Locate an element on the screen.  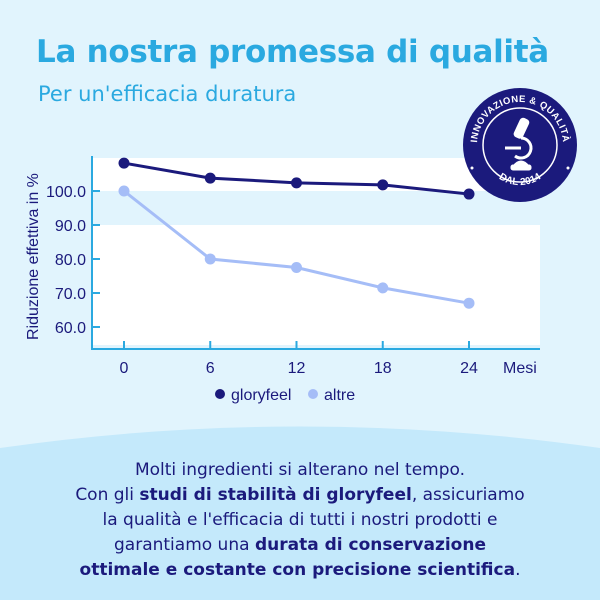
badge-bottom-text: DAL 2014 is located at coordinates (520, 179).